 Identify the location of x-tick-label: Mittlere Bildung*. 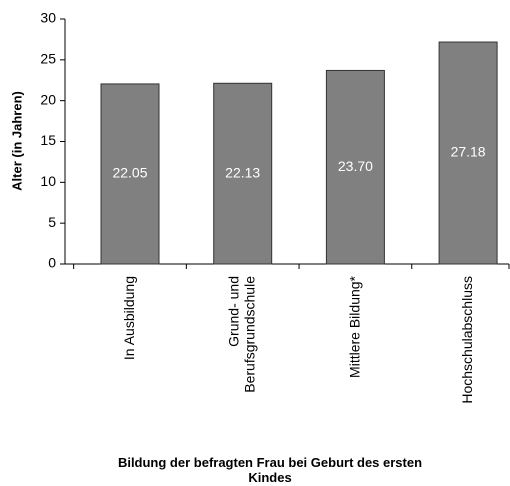
(354, 326).